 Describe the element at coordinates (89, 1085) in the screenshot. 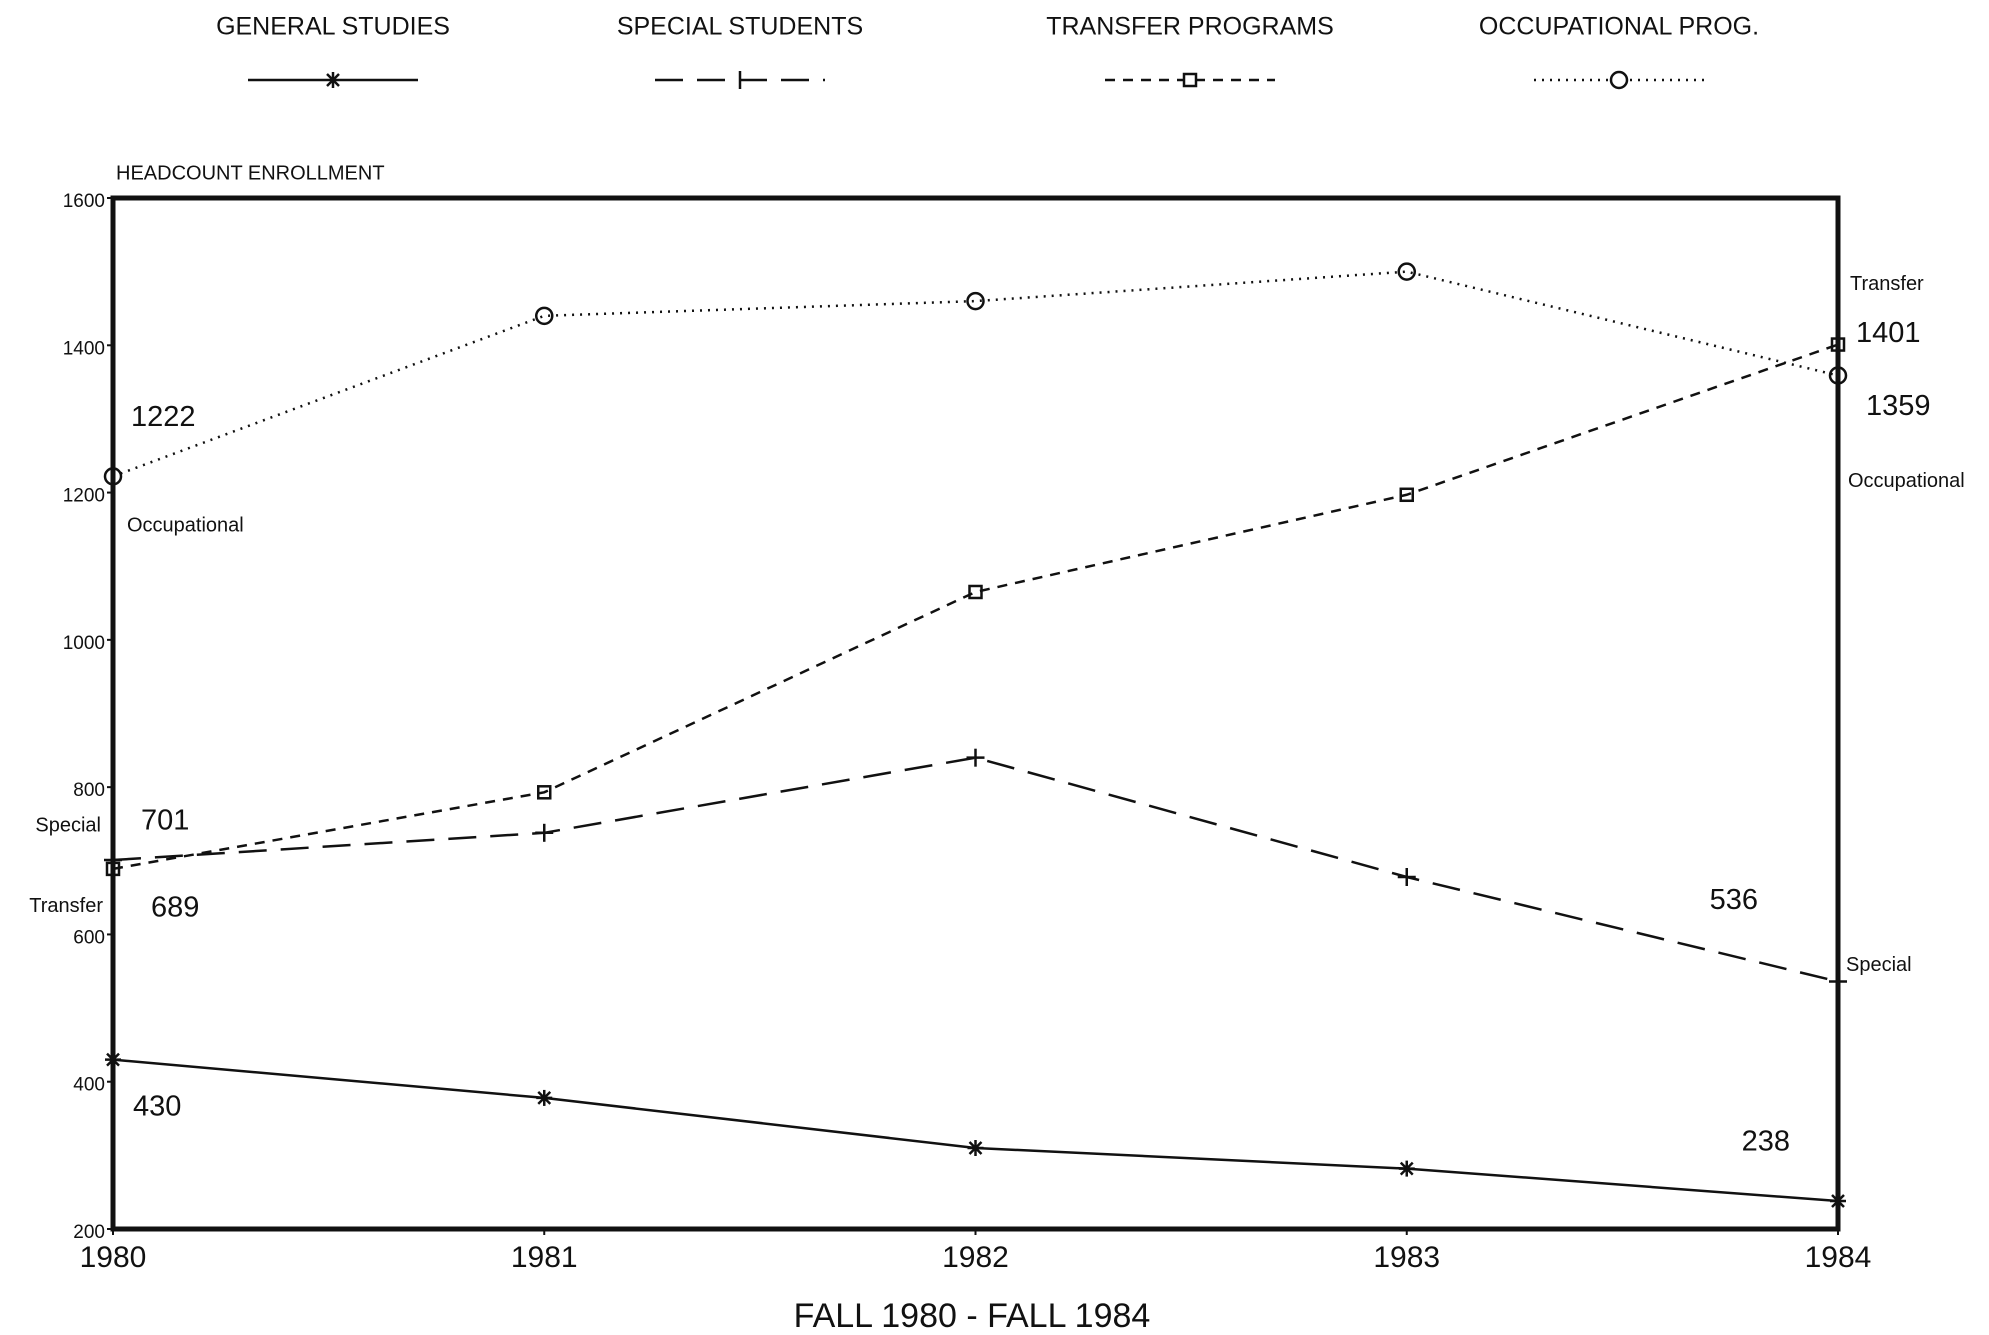

I see `y-tick-label: 400` at that location.